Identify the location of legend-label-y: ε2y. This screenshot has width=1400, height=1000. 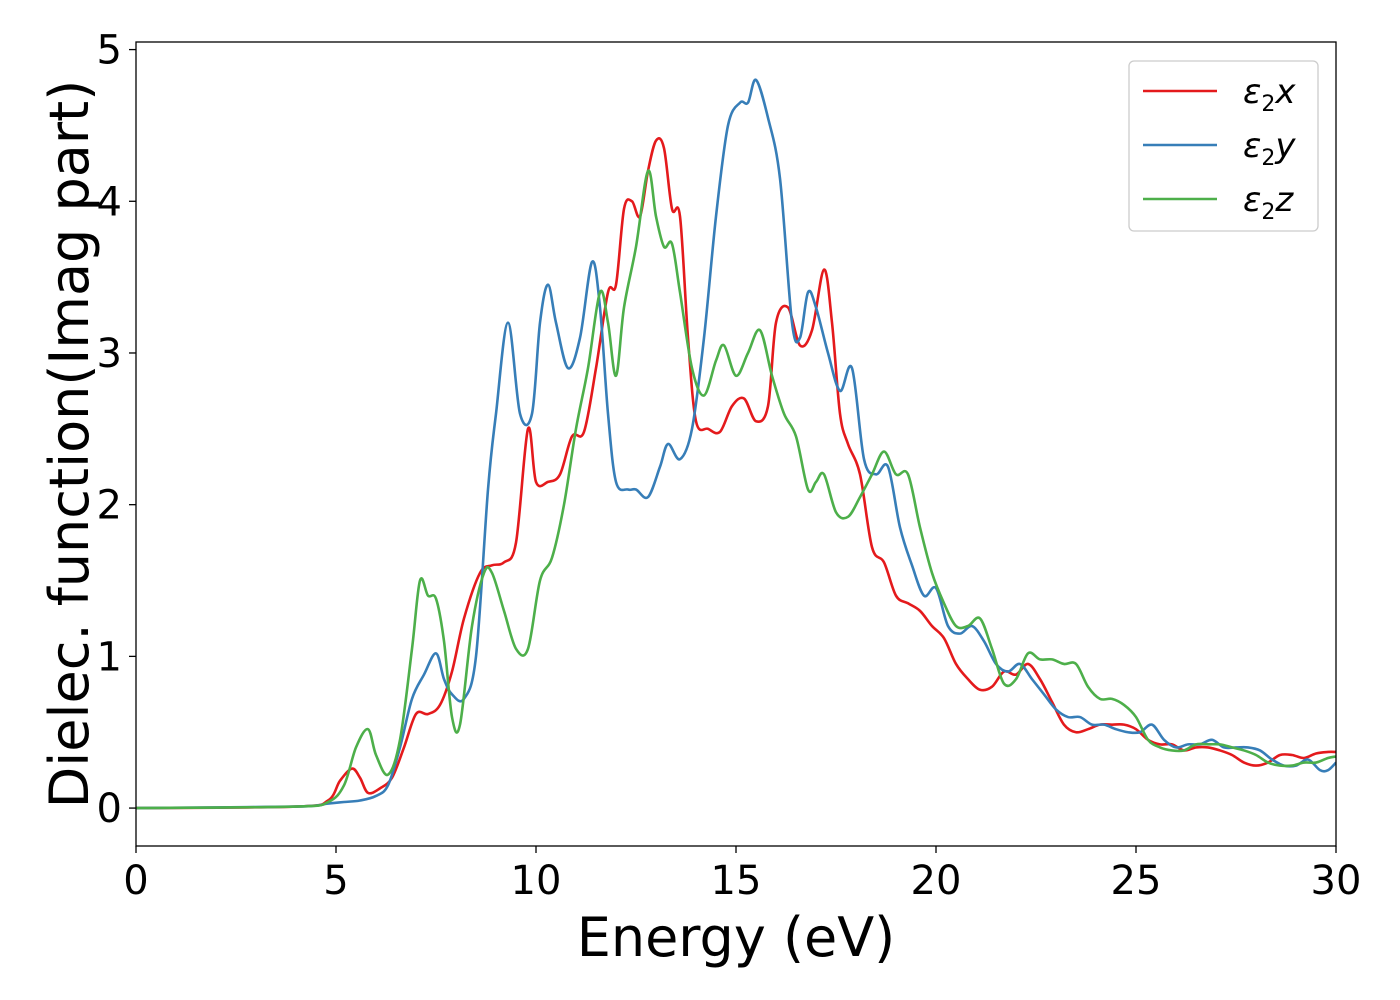
(1269, 148).